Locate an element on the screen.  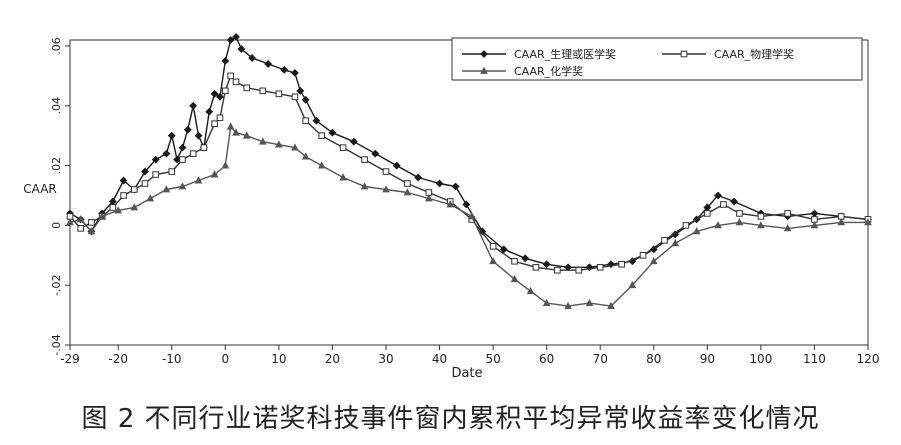
legend-entry: CAAR_物理学奖 is located at coordinates (728, 54).